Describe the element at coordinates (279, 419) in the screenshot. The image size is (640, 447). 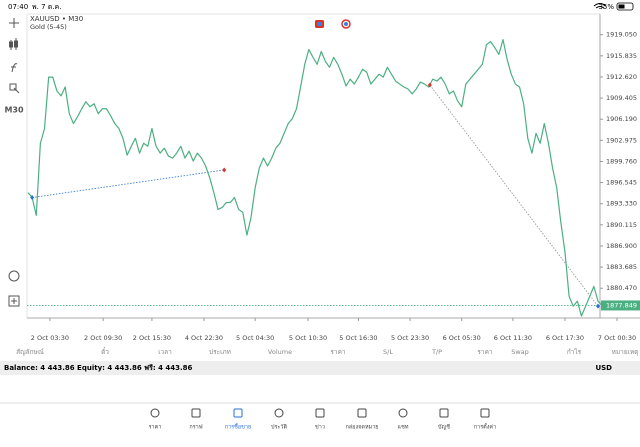
I see `nav-item: ประวัติ` at that location.